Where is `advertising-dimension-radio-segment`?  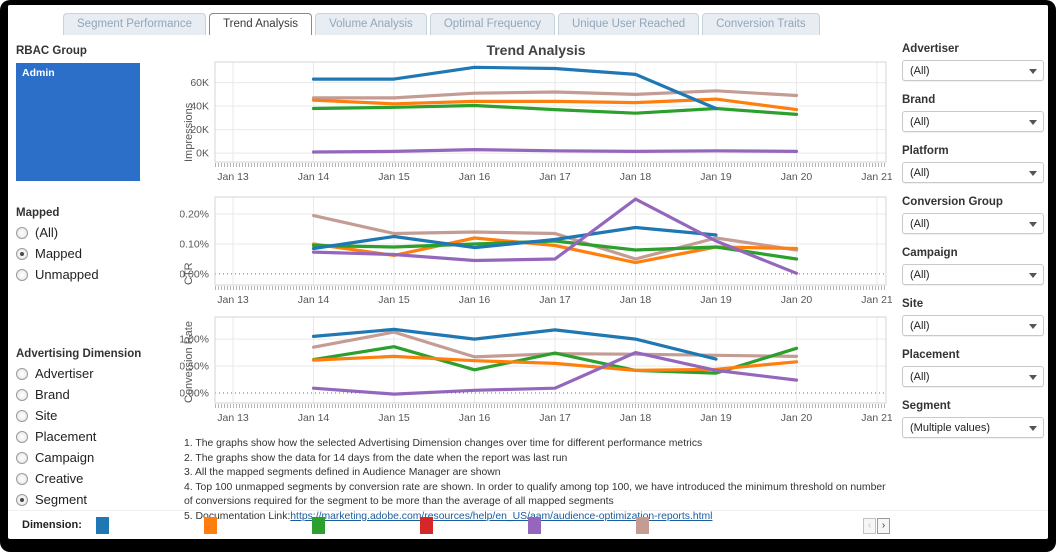
advertising-dimension-radio-segment is located at coordinates (22, 499).